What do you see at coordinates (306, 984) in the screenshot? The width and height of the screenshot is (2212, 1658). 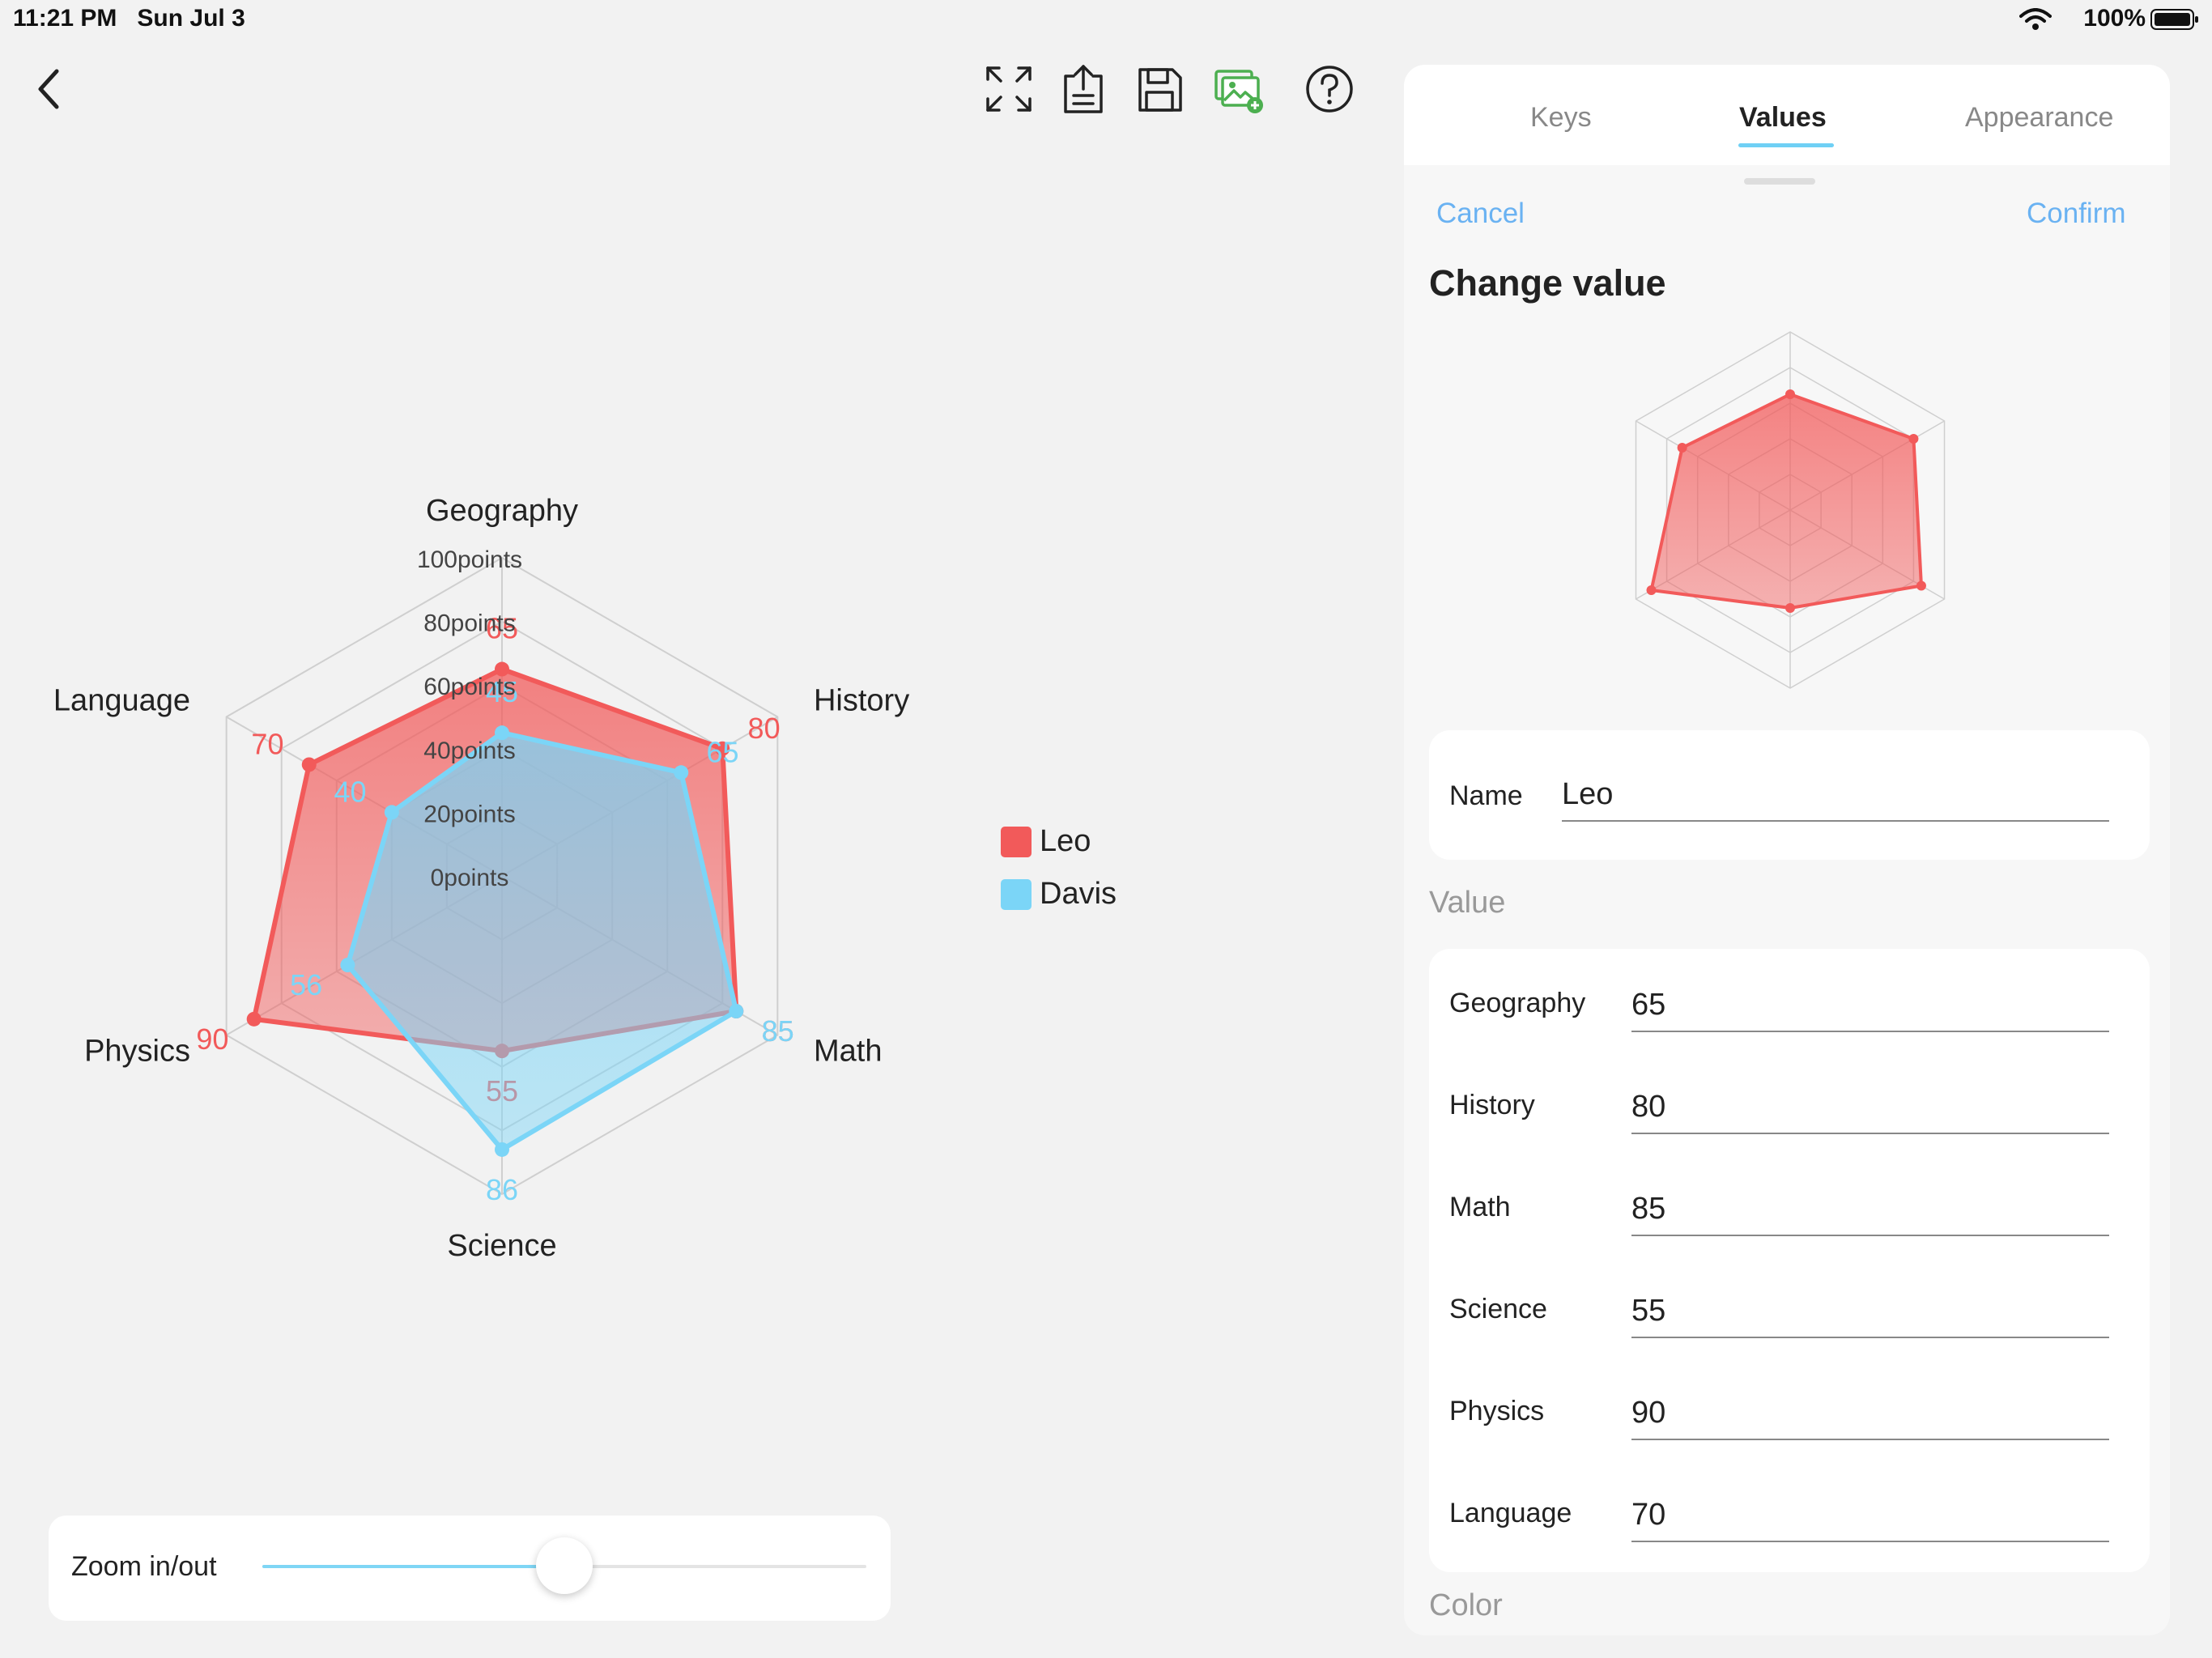 I see `data-label-davis-physics: 56` at bounding box center [306, 984].